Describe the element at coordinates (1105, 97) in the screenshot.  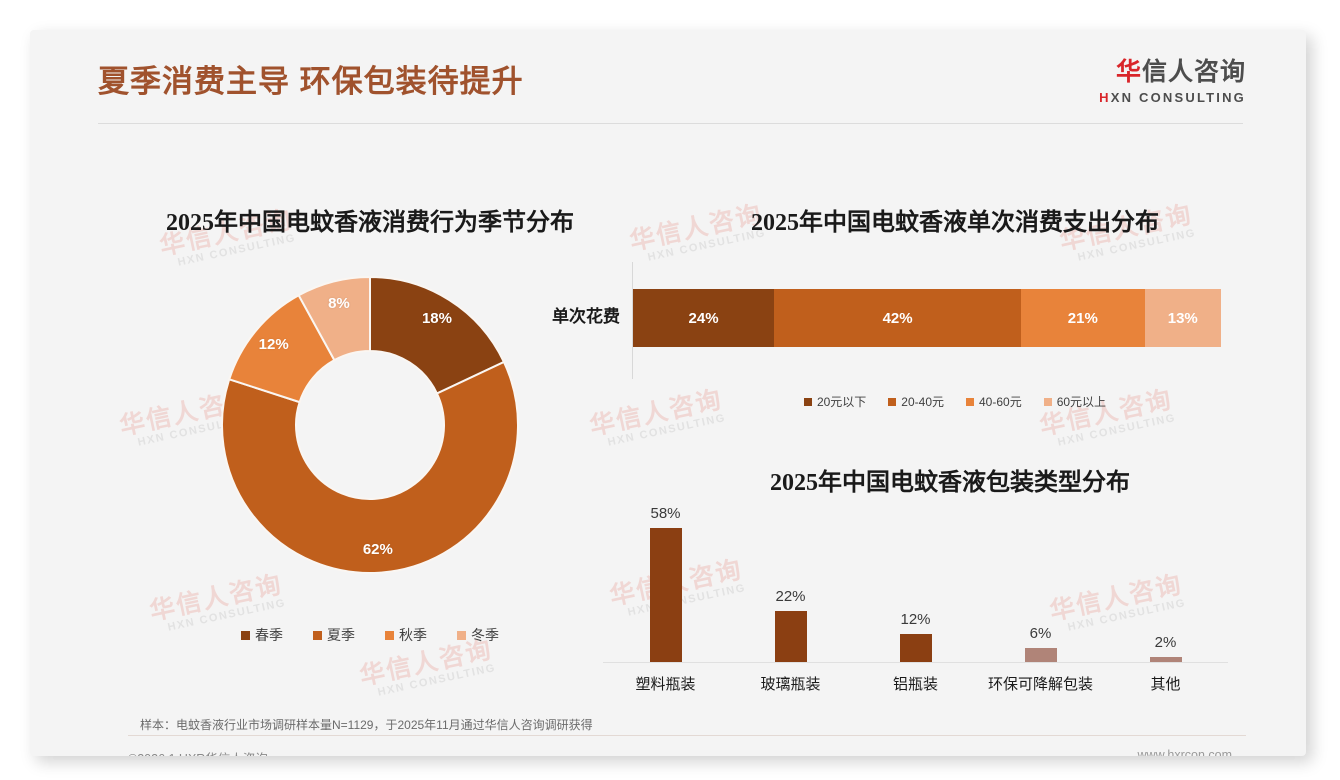
I see `logo-english-accent: H` at that location.